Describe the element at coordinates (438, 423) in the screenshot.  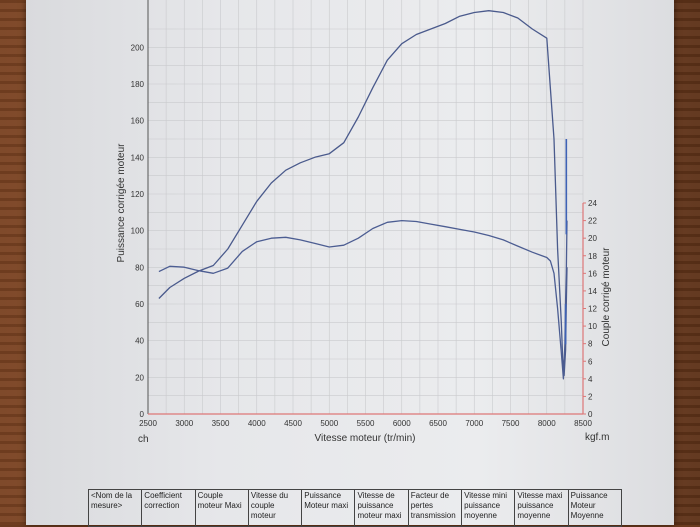
I see `x-tick-label: 6500` at that location.